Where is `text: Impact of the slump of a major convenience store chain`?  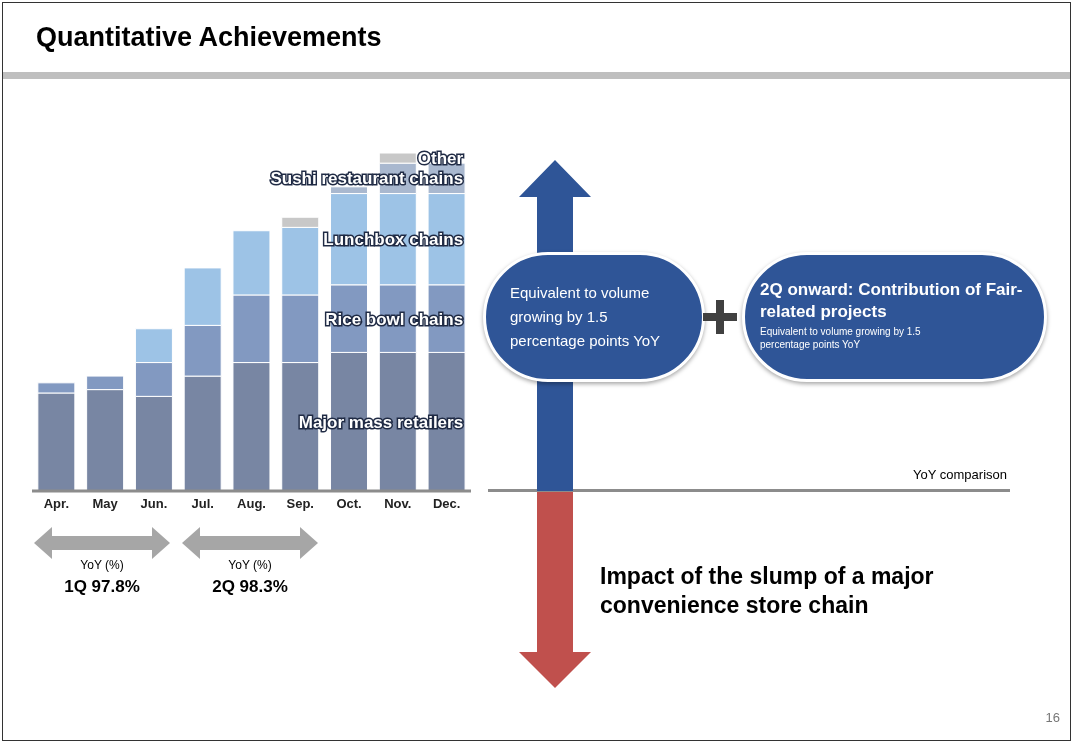
text: Impact of the slump of a major convenience store chain is located at coordinates (767, 591).